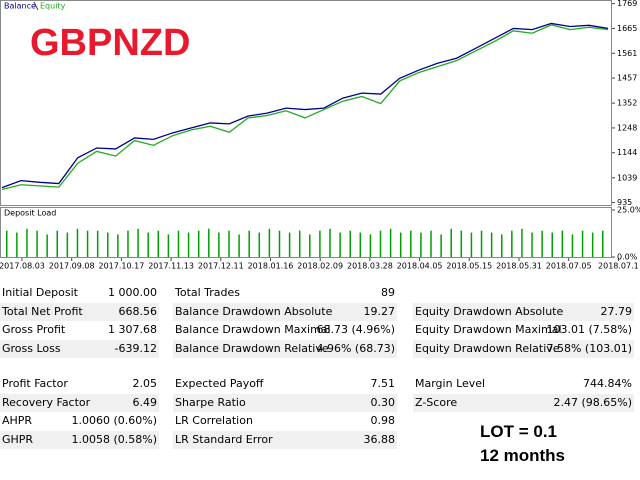  Describe the element at coordinates (135, 349) in the screenshot. I see `stat-value: -639.12` at that location.